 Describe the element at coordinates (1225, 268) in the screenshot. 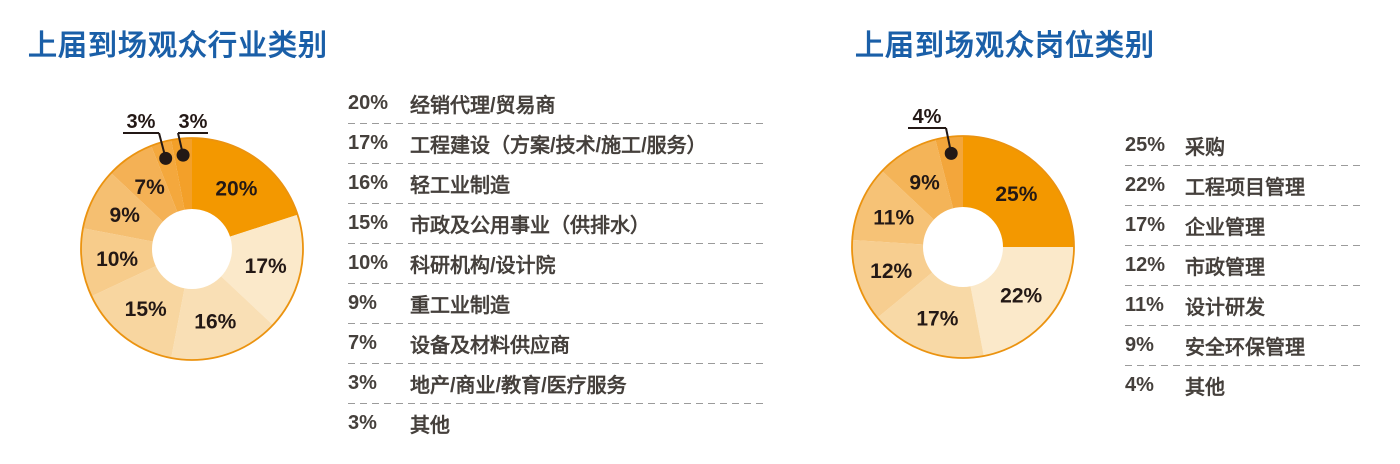

I see `legend-label: 市政管理` at that location.